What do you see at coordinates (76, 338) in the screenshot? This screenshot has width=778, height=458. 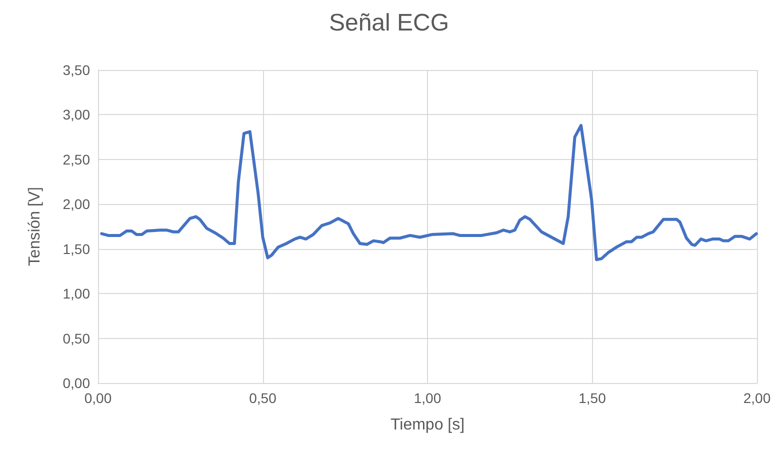 I see `y-tick-label: 0,50` at bounding box center [76, 338].